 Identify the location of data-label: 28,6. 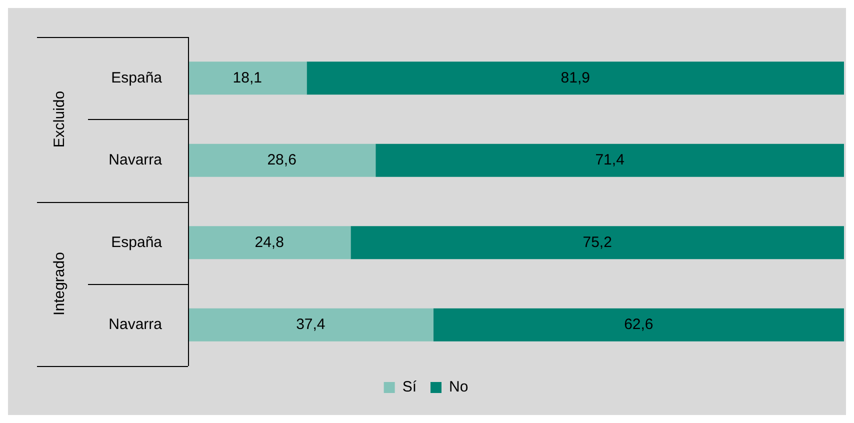
(281, 160).